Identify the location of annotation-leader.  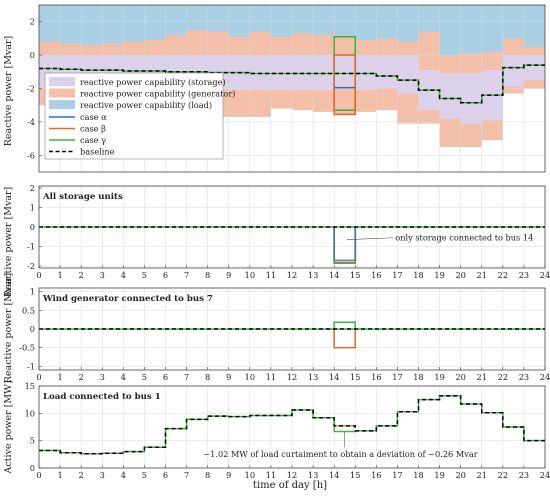
(370, 238).